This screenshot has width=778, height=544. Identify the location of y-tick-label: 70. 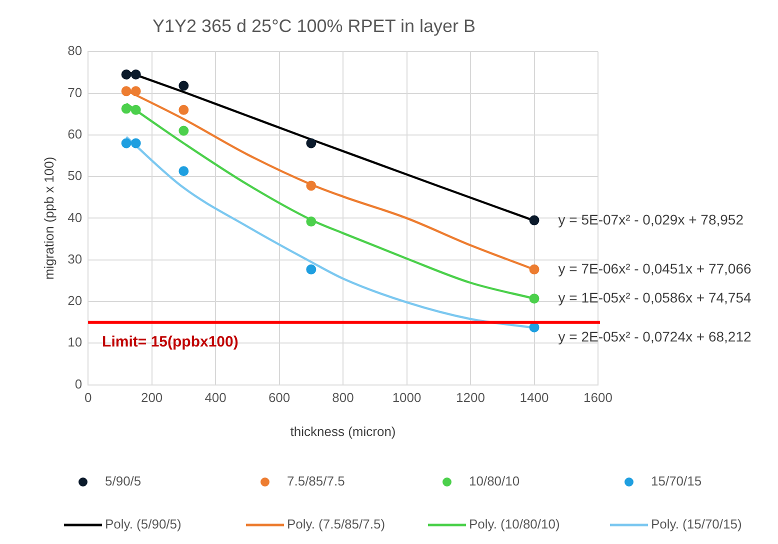
(75, 92).